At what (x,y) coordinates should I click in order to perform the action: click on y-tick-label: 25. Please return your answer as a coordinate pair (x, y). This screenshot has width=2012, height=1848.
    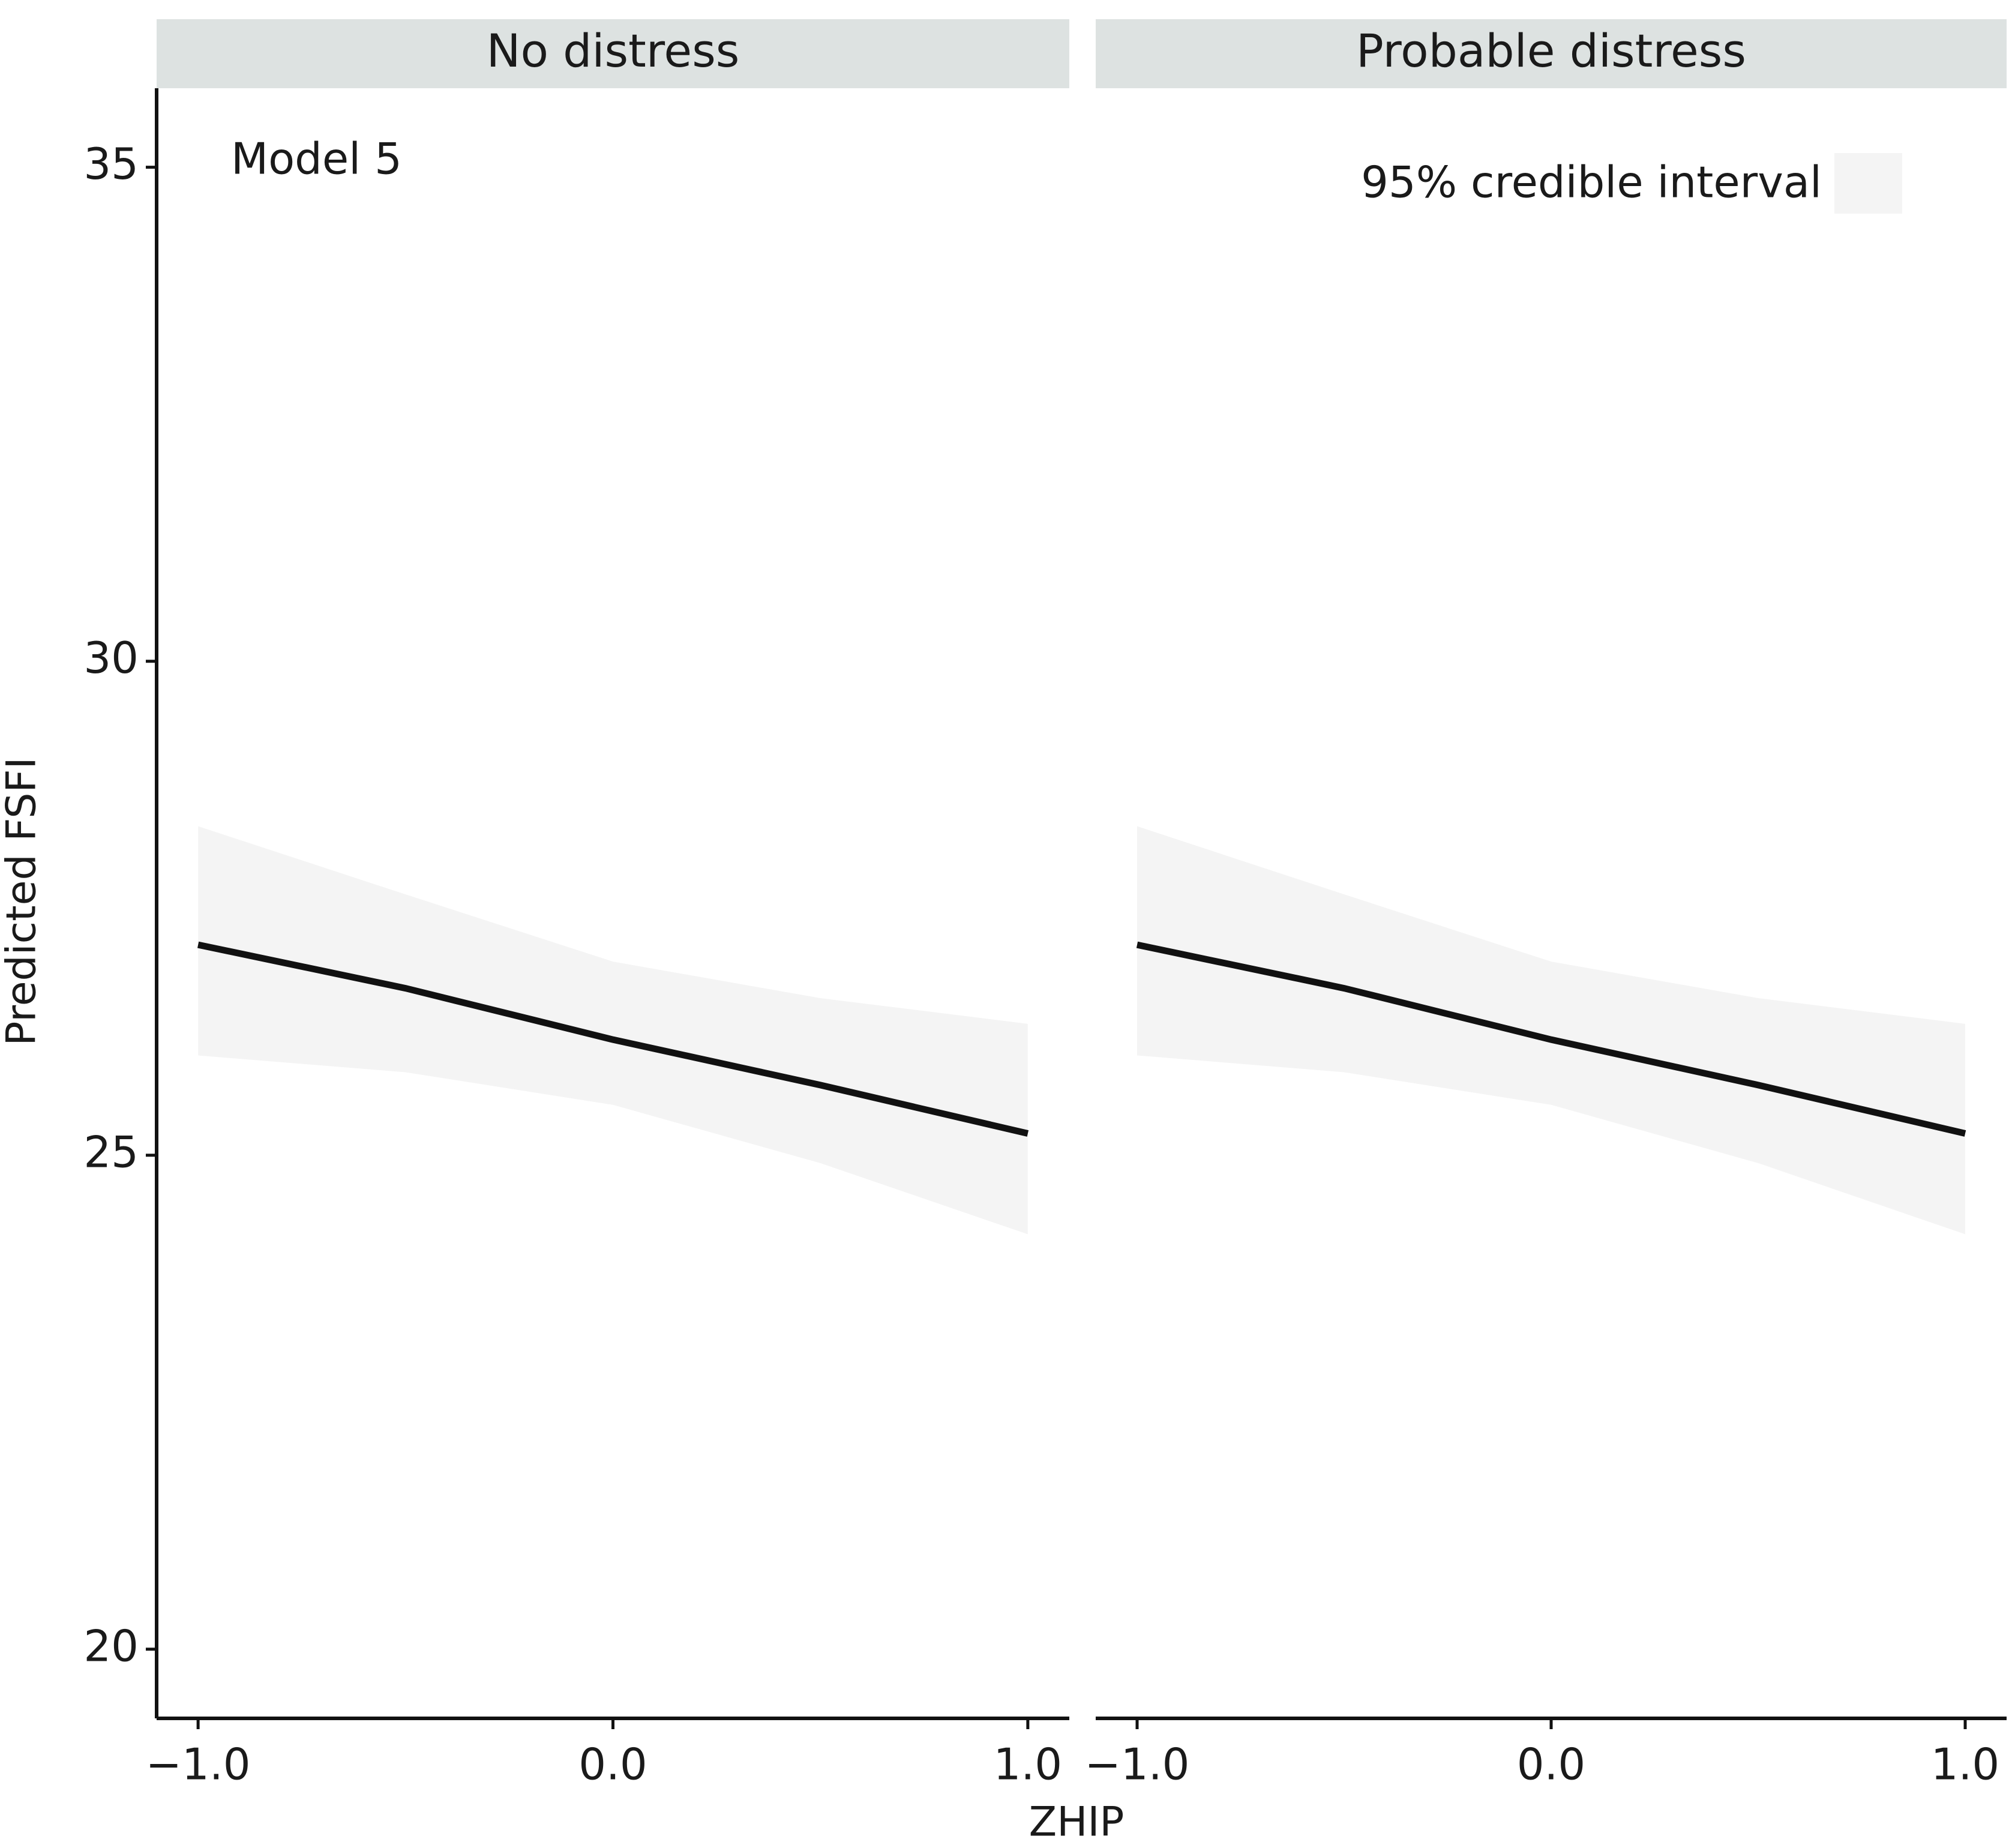
    Looking at the image, I should click on (111, 1152).